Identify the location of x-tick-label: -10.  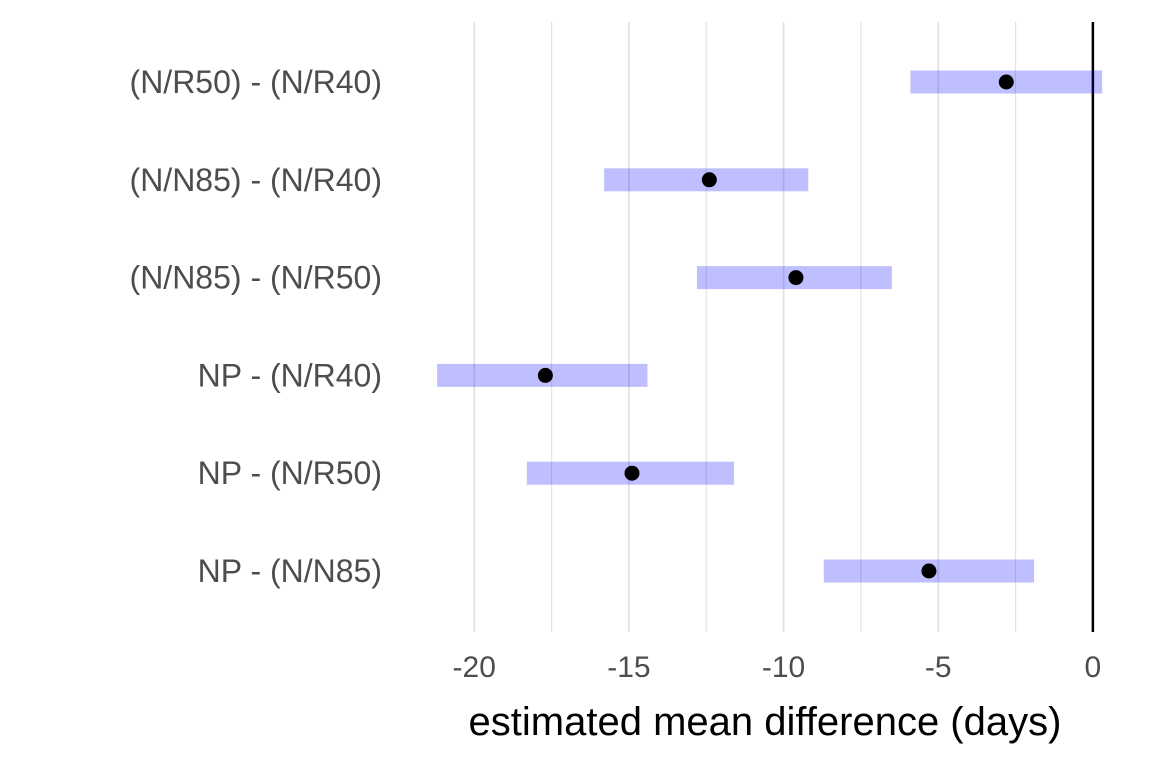
(783, 667).